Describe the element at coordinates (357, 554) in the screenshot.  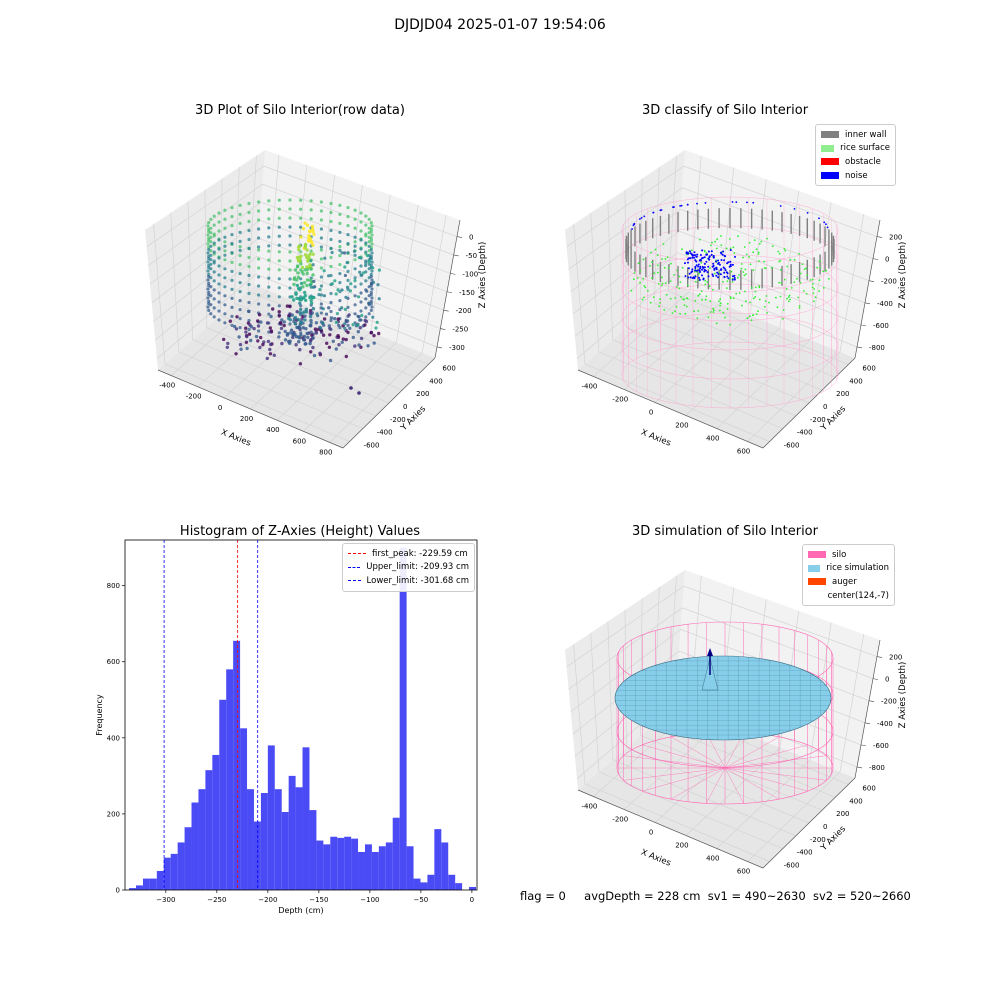
I see `line-first-peak` at that location.